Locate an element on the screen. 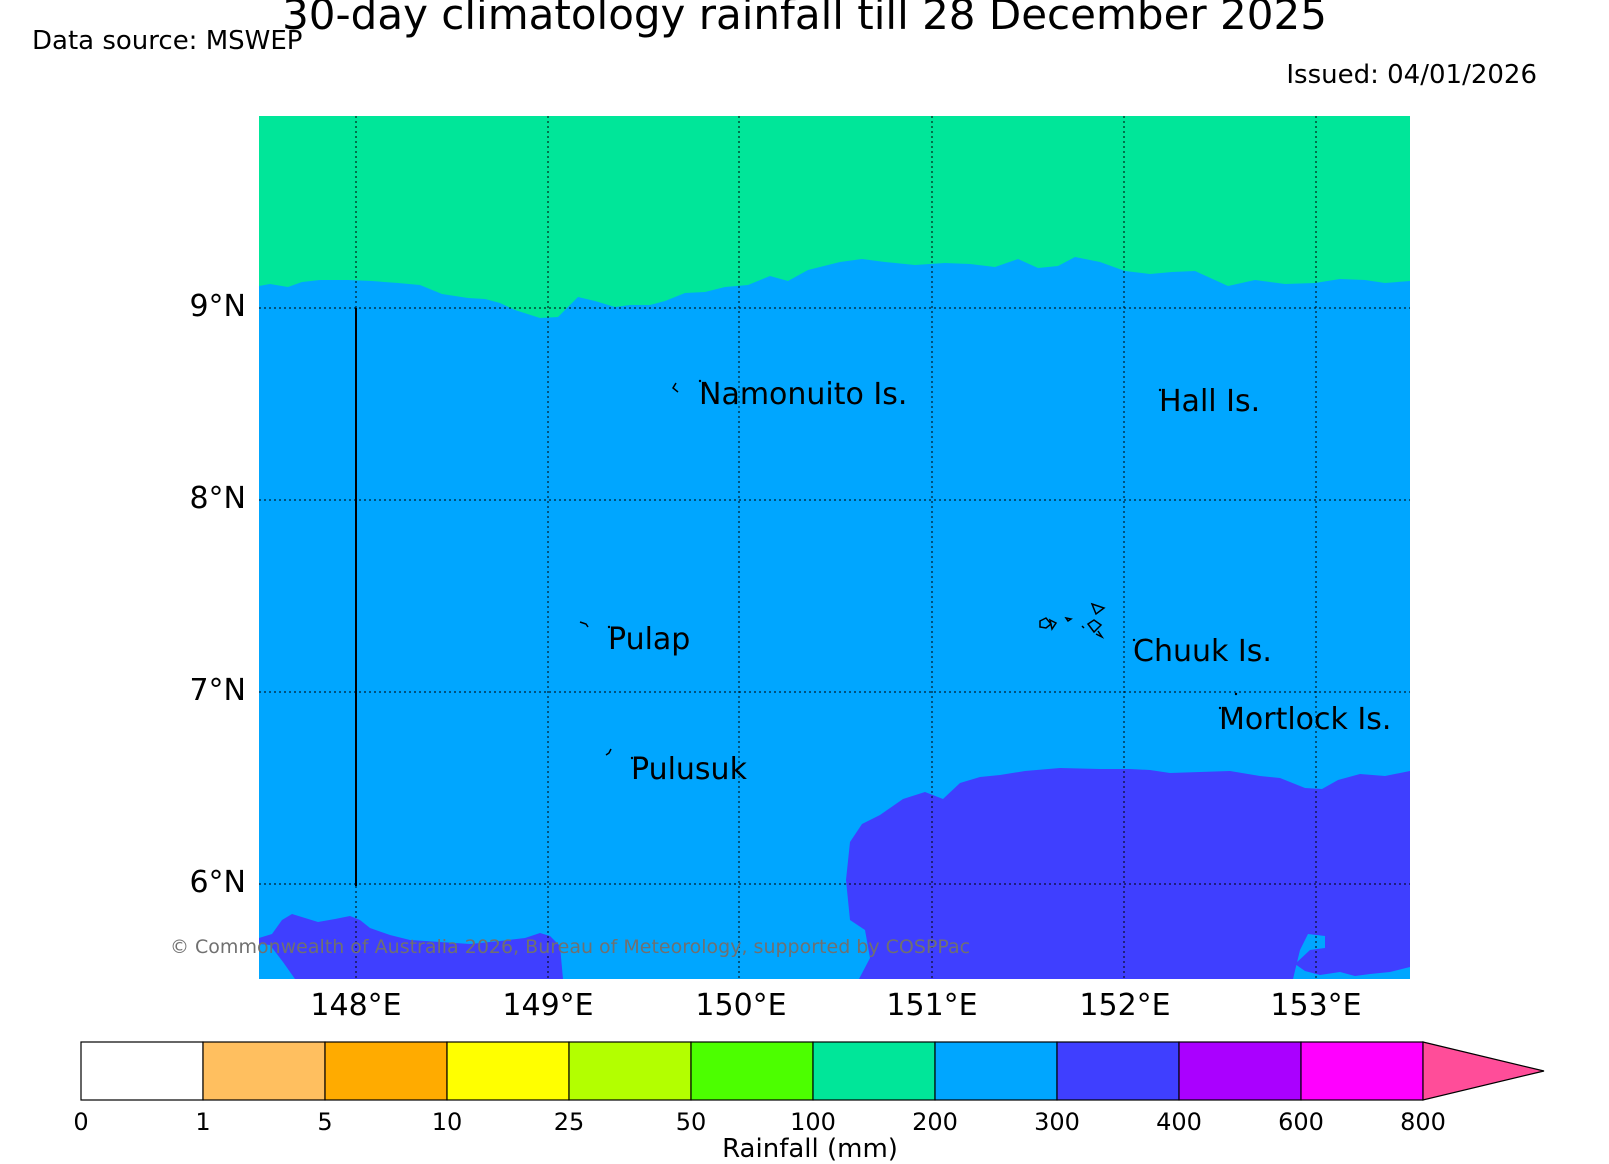 The width and height of the screenshot is (1609, 1164). island-pulap is located at coordinates (584, 624).